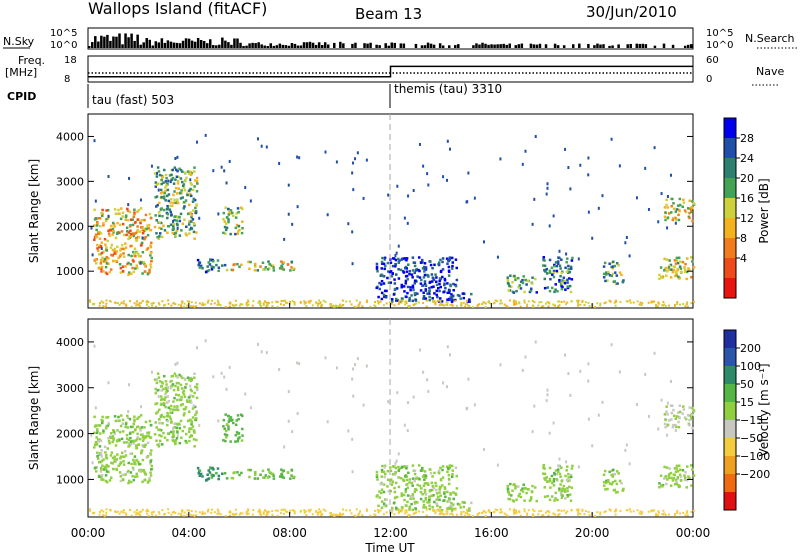  Describe the element at coordinates (712, 60) in the screenshot. I see `nave-tick-top: 60` at that location.